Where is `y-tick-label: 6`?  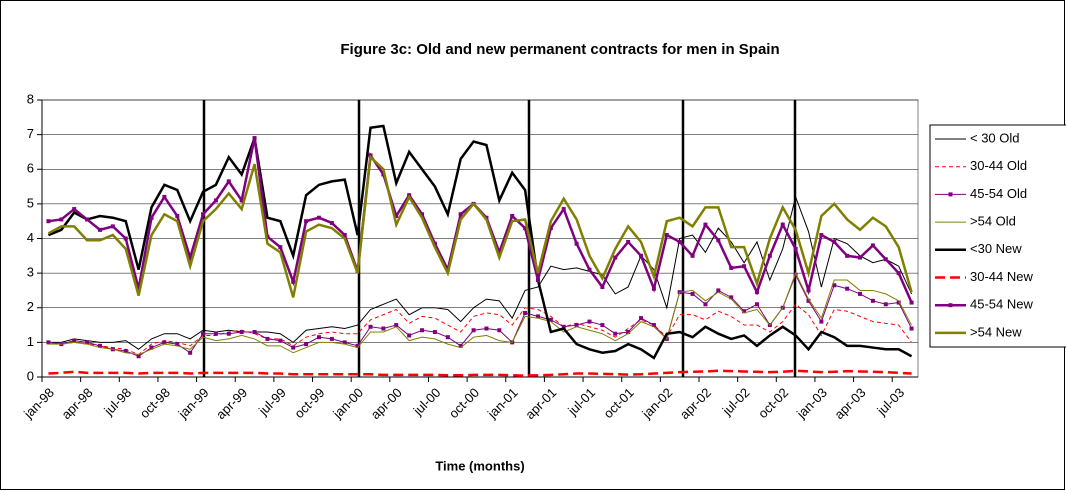
y-tick-label: 6 is located at coordinates (30, 168).